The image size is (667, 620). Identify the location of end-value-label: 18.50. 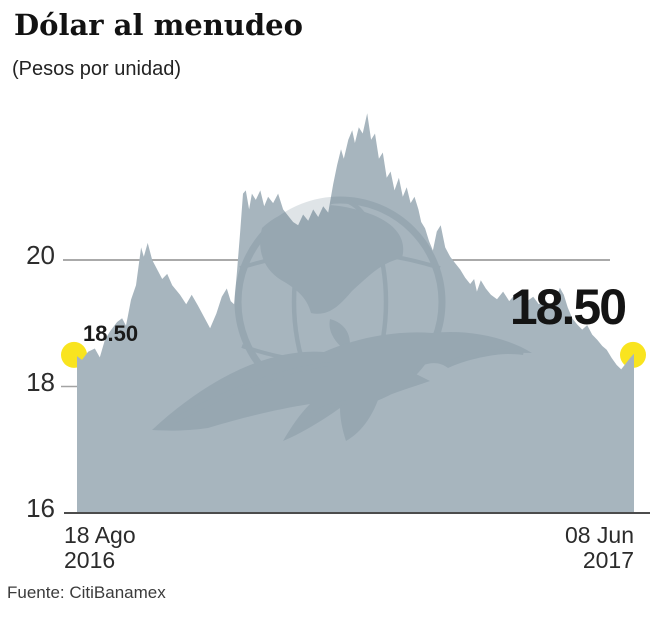
(568, 307).